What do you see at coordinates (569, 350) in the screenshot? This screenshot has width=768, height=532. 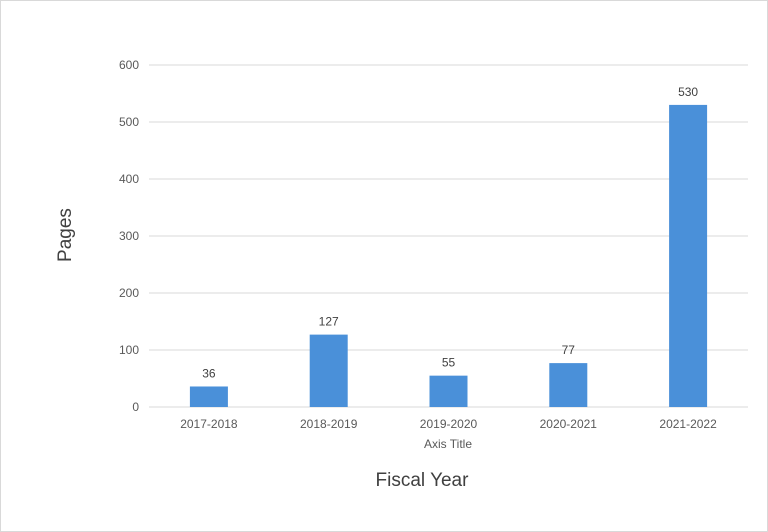 I see `data-label: 77` at bounding box center [569, 350].